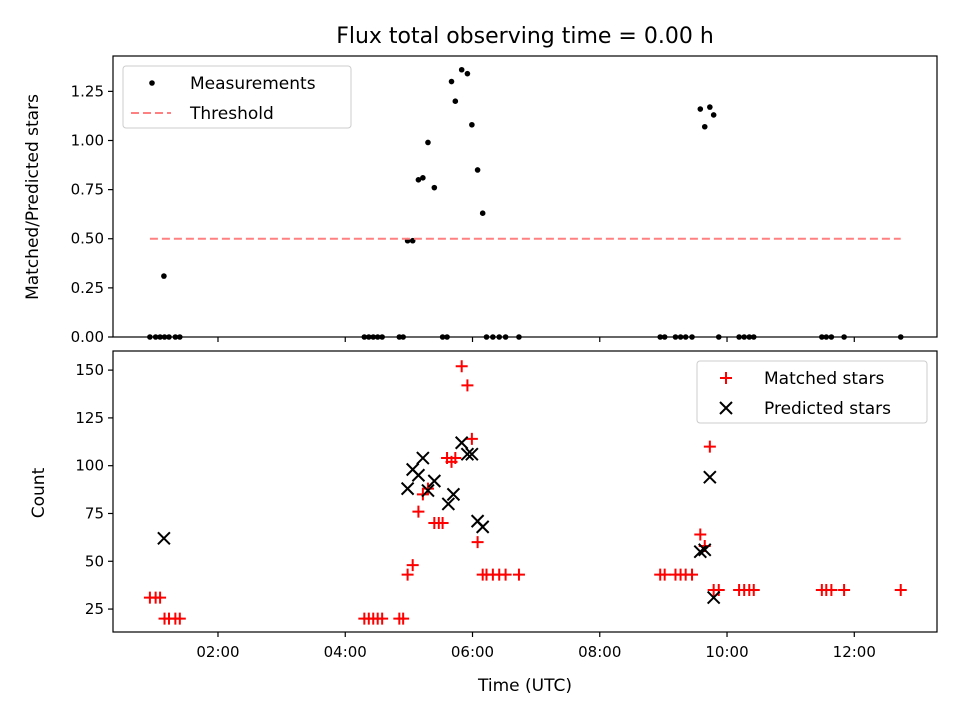  I want to click on bottom-y-axis-label: Count, so click(39, 492).